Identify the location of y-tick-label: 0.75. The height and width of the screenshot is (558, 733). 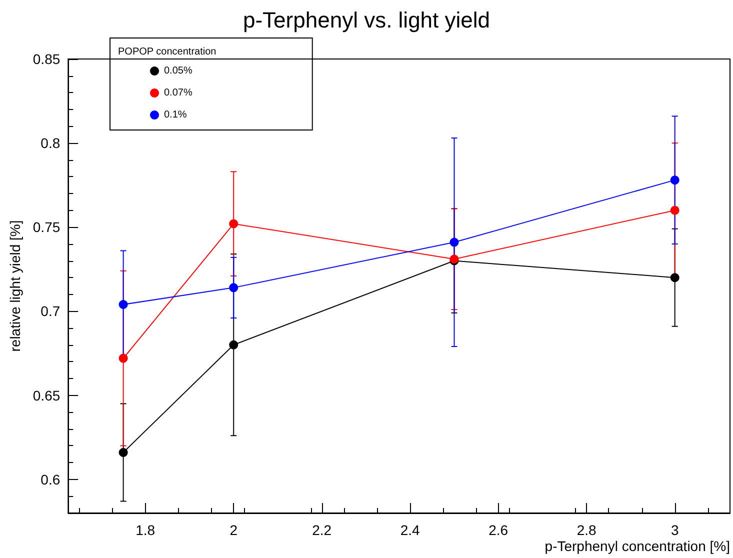
(46, 227).